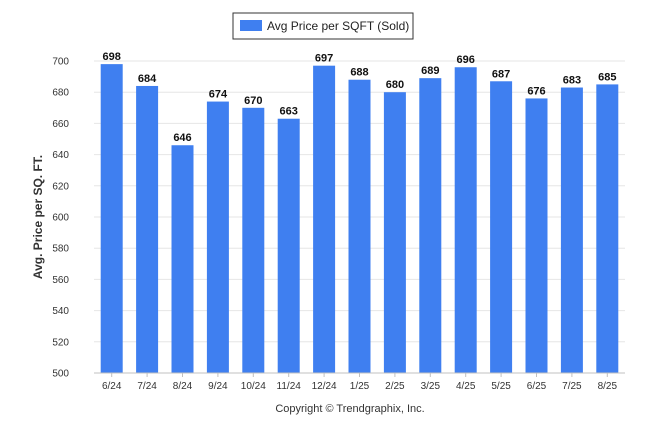 The width and height of the screenshot is (646, 434). Describe the element at coordinates (430, 71) in the screenshot. I see `data-label: 689` at that location.